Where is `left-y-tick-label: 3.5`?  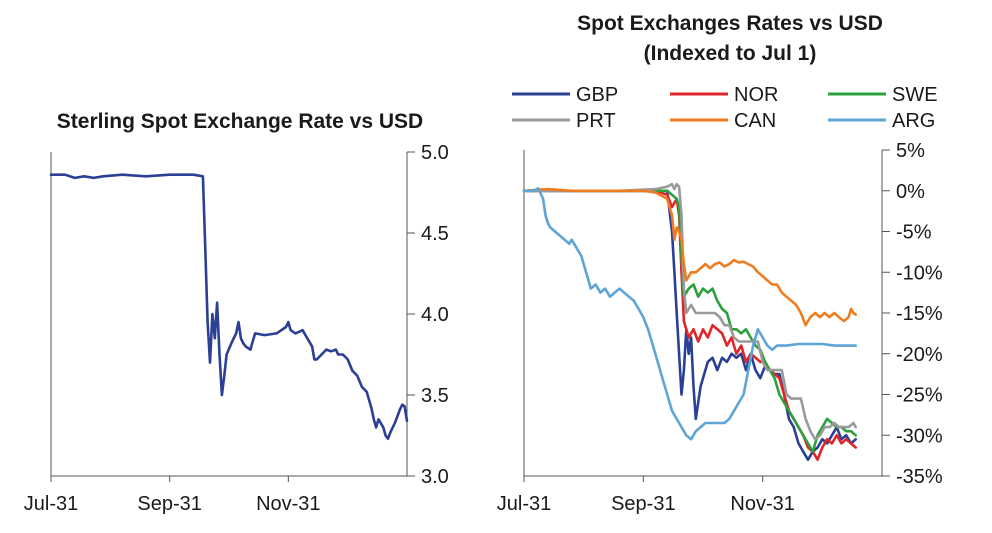 left-y-tick-label: 3.5 is located at coordinates (435, 396).